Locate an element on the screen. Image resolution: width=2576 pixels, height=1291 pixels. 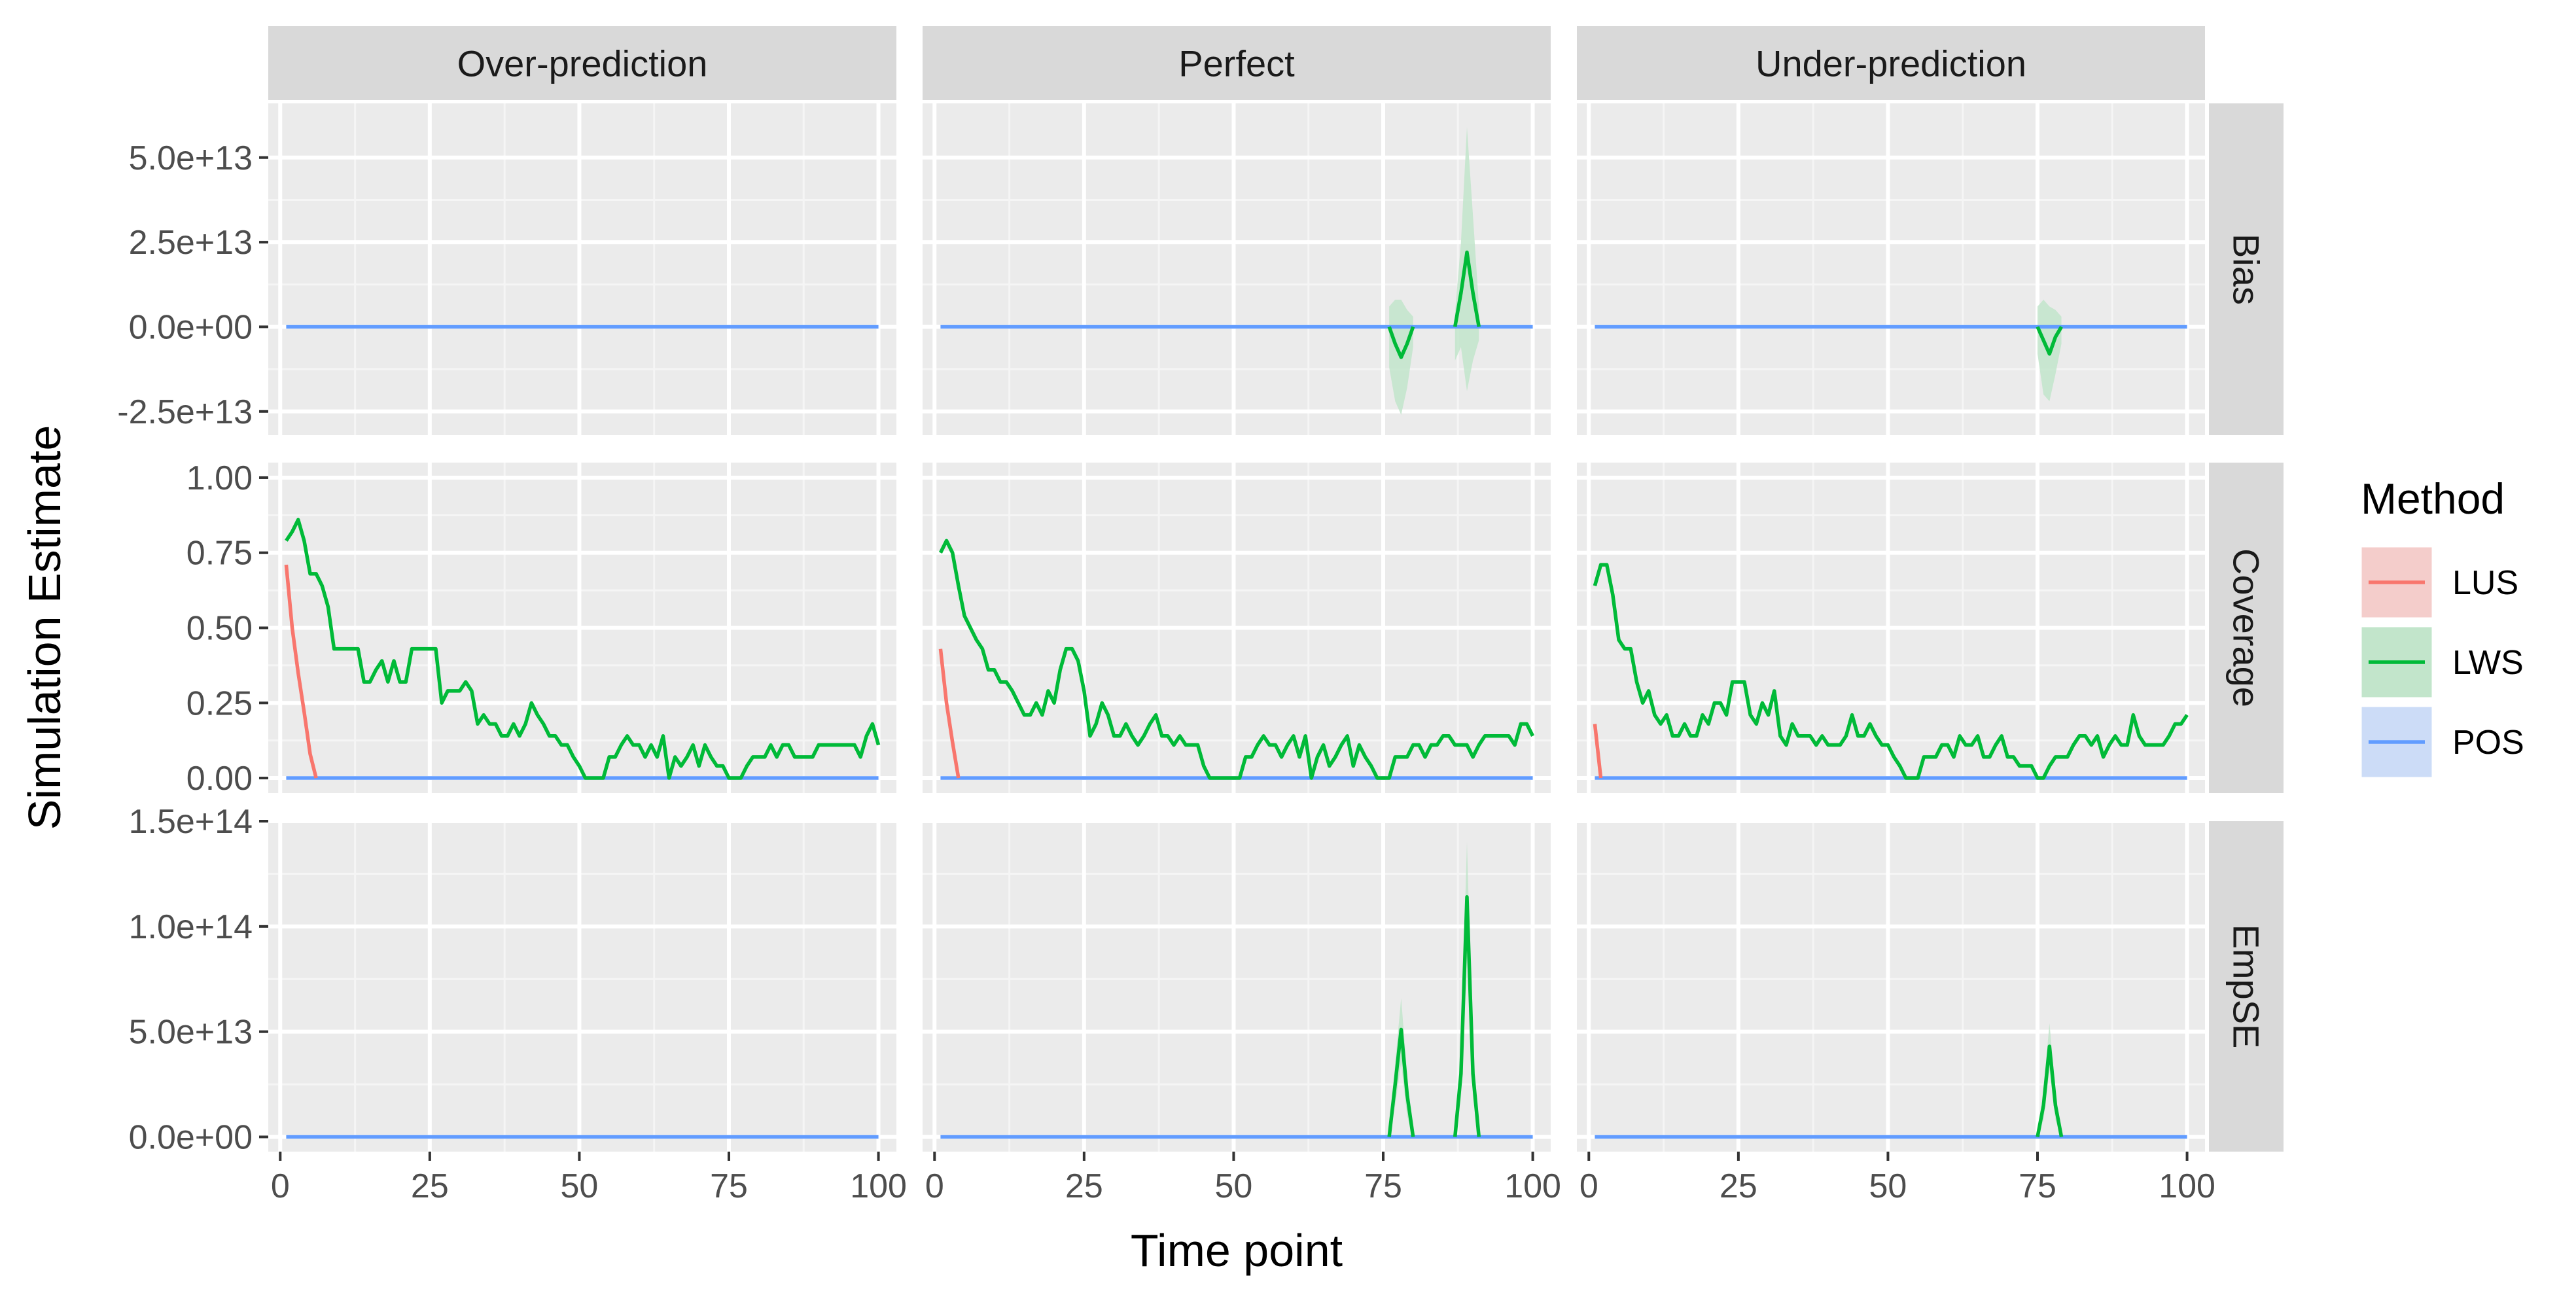
panel-under-prediction-empse is located at coordinates (1891, 986).